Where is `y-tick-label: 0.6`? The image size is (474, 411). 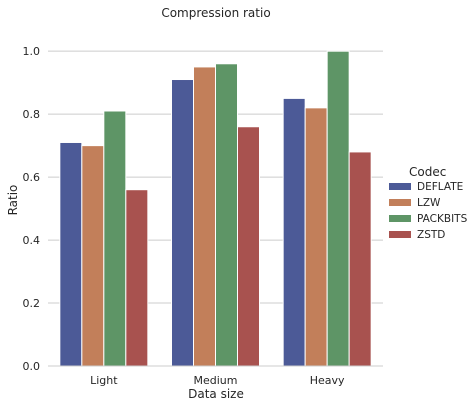 y-tick-label: 0.6 is located at coordinates (32, 177).